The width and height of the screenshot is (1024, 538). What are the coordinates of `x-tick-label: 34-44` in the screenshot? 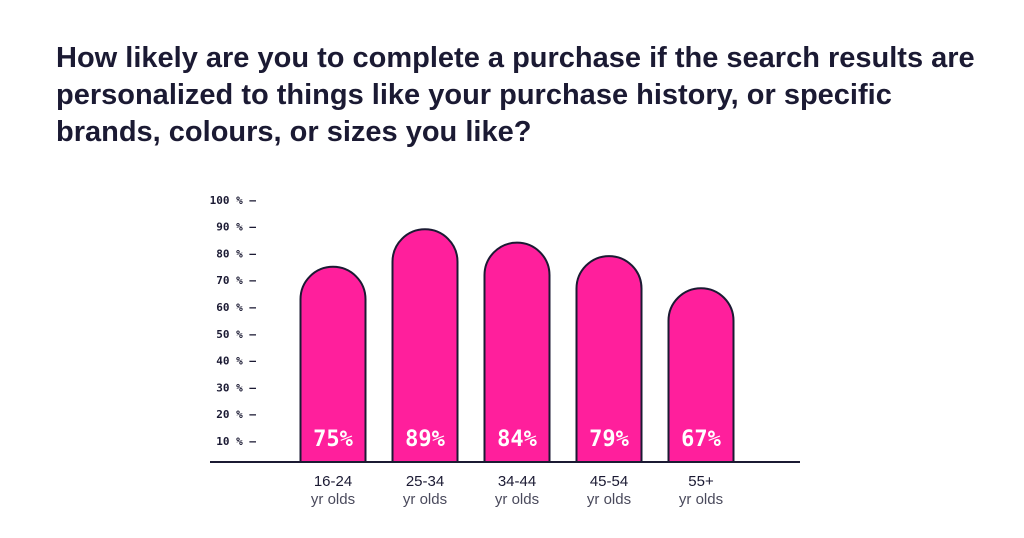 It's located at (517, 481).